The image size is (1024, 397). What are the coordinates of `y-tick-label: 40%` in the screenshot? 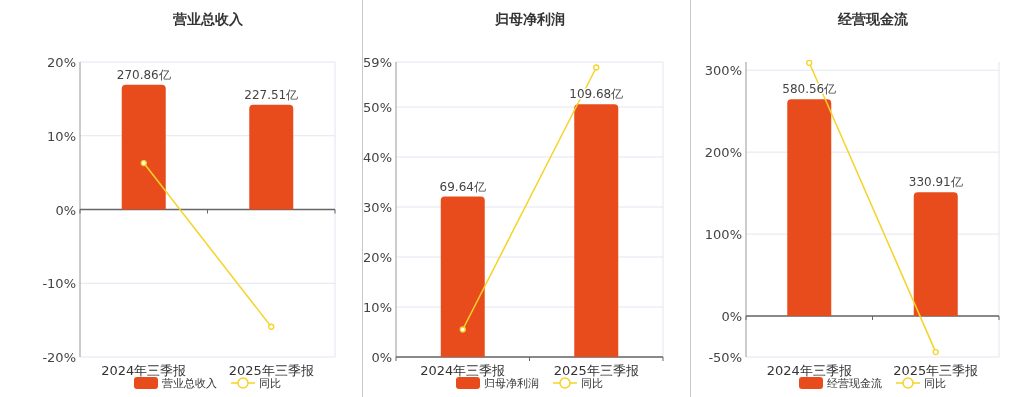 It's located at (377, 157).